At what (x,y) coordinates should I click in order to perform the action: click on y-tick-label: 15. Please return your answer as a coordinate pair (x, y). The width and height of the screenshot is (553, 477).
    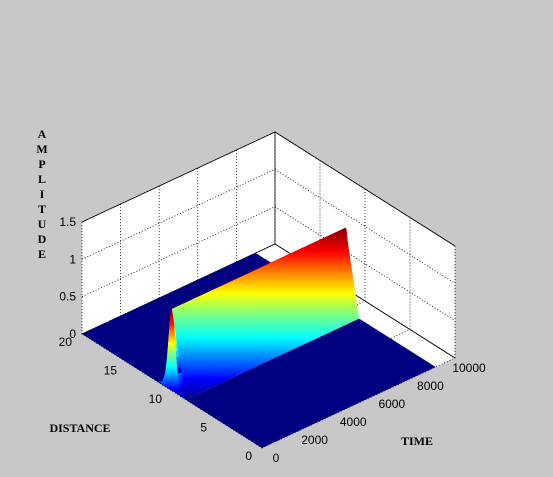
    Looking at the image, I should click on (111, 371).